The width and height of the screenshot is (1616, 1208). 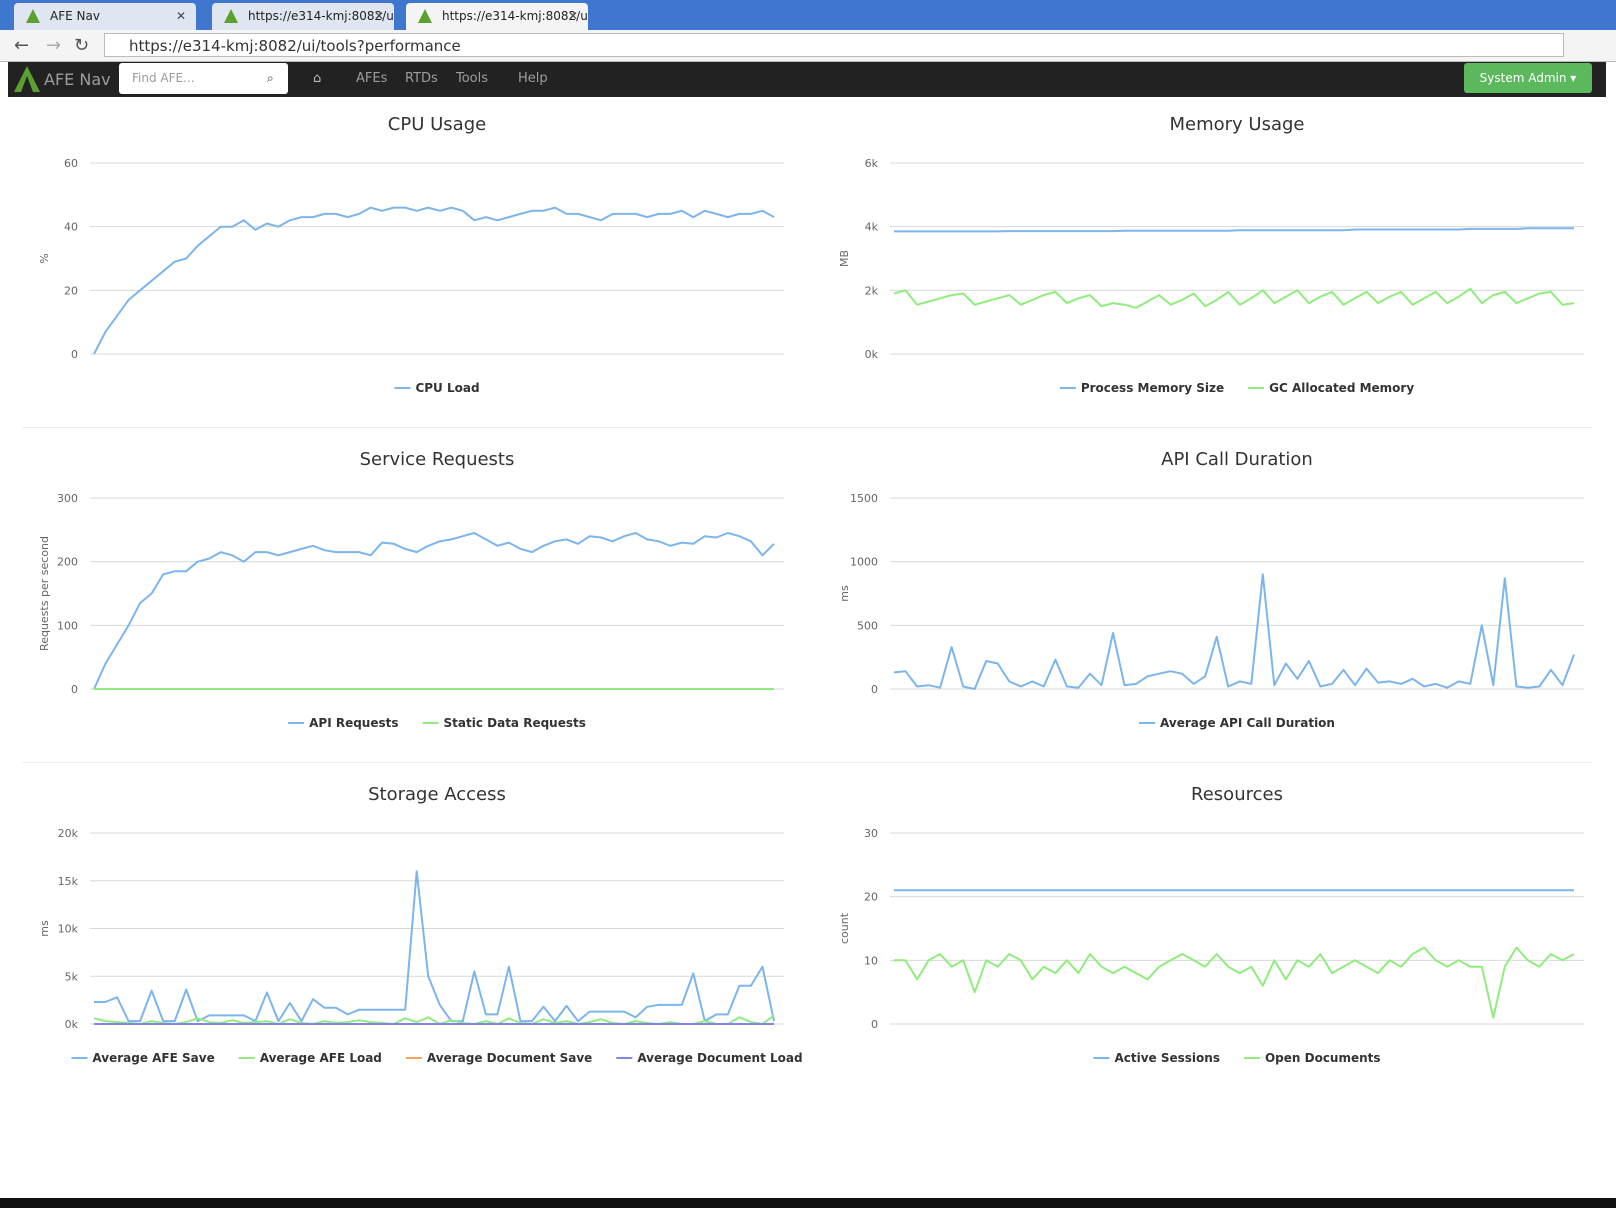 What do you see at coordinates (447, 388) in the screenshot?
I see `legend-label: CPU Load` at bounding box center [447, 388].